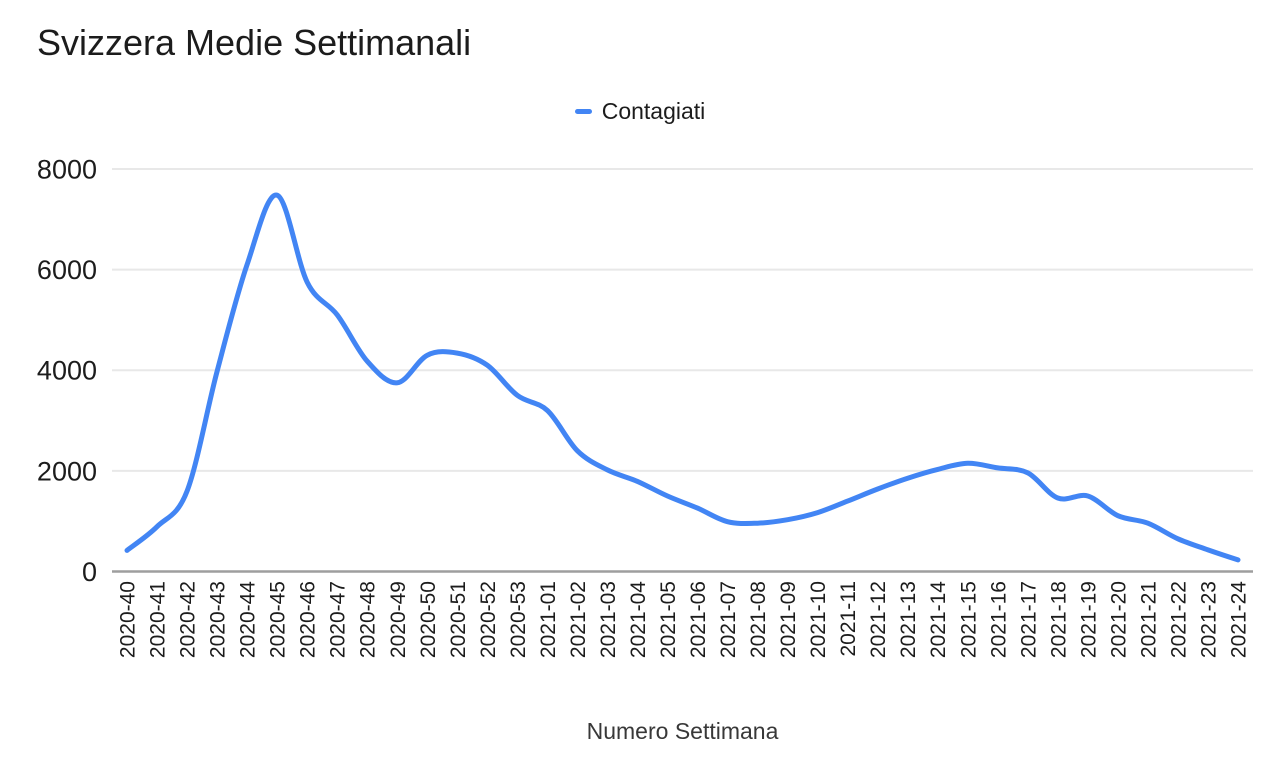  I want to click on x-axis-tick-label: 2020-40, so click(128, 619).